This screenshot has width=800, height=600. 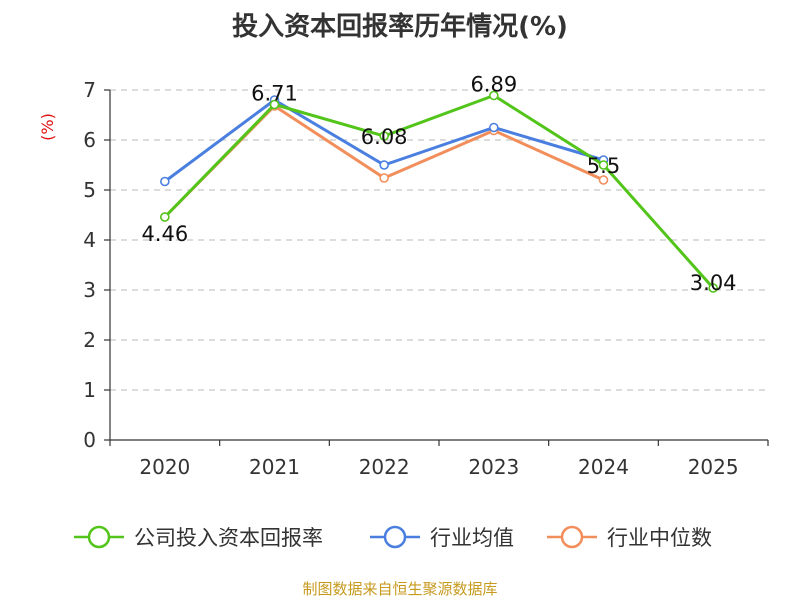 What do you see at coordinates (384, 467) in the screenshot?
I see `x-tick-label: 2022` at bounding box center [384, 467].